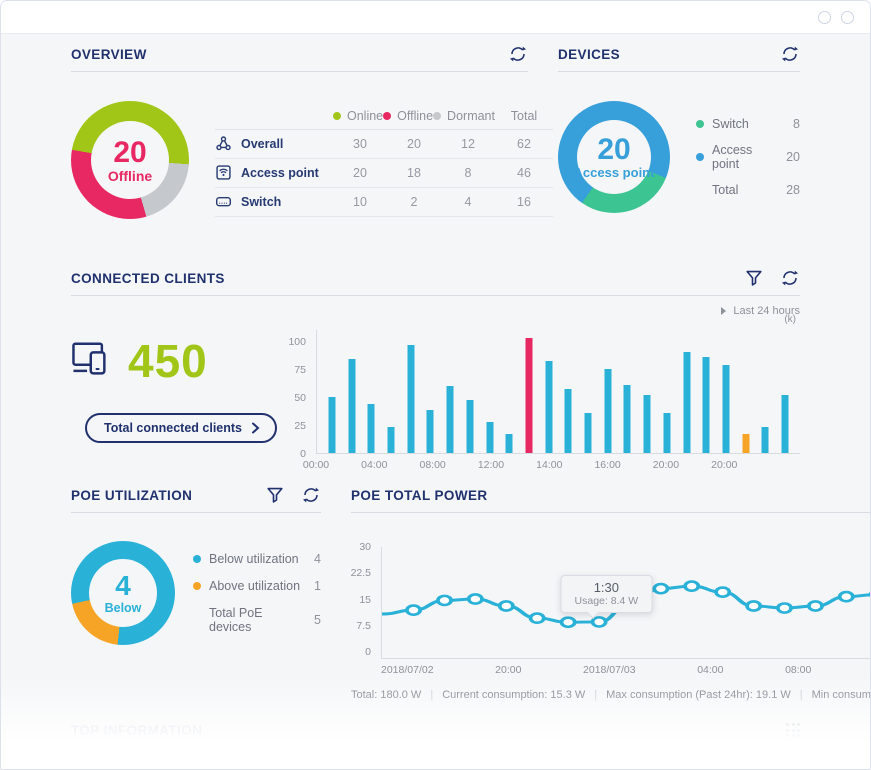 This screenshot has width=871, height=770. What do you see at coordinates (337, 116) in the screenshot?
I see `online-dot` at bounding box center [337, 116].